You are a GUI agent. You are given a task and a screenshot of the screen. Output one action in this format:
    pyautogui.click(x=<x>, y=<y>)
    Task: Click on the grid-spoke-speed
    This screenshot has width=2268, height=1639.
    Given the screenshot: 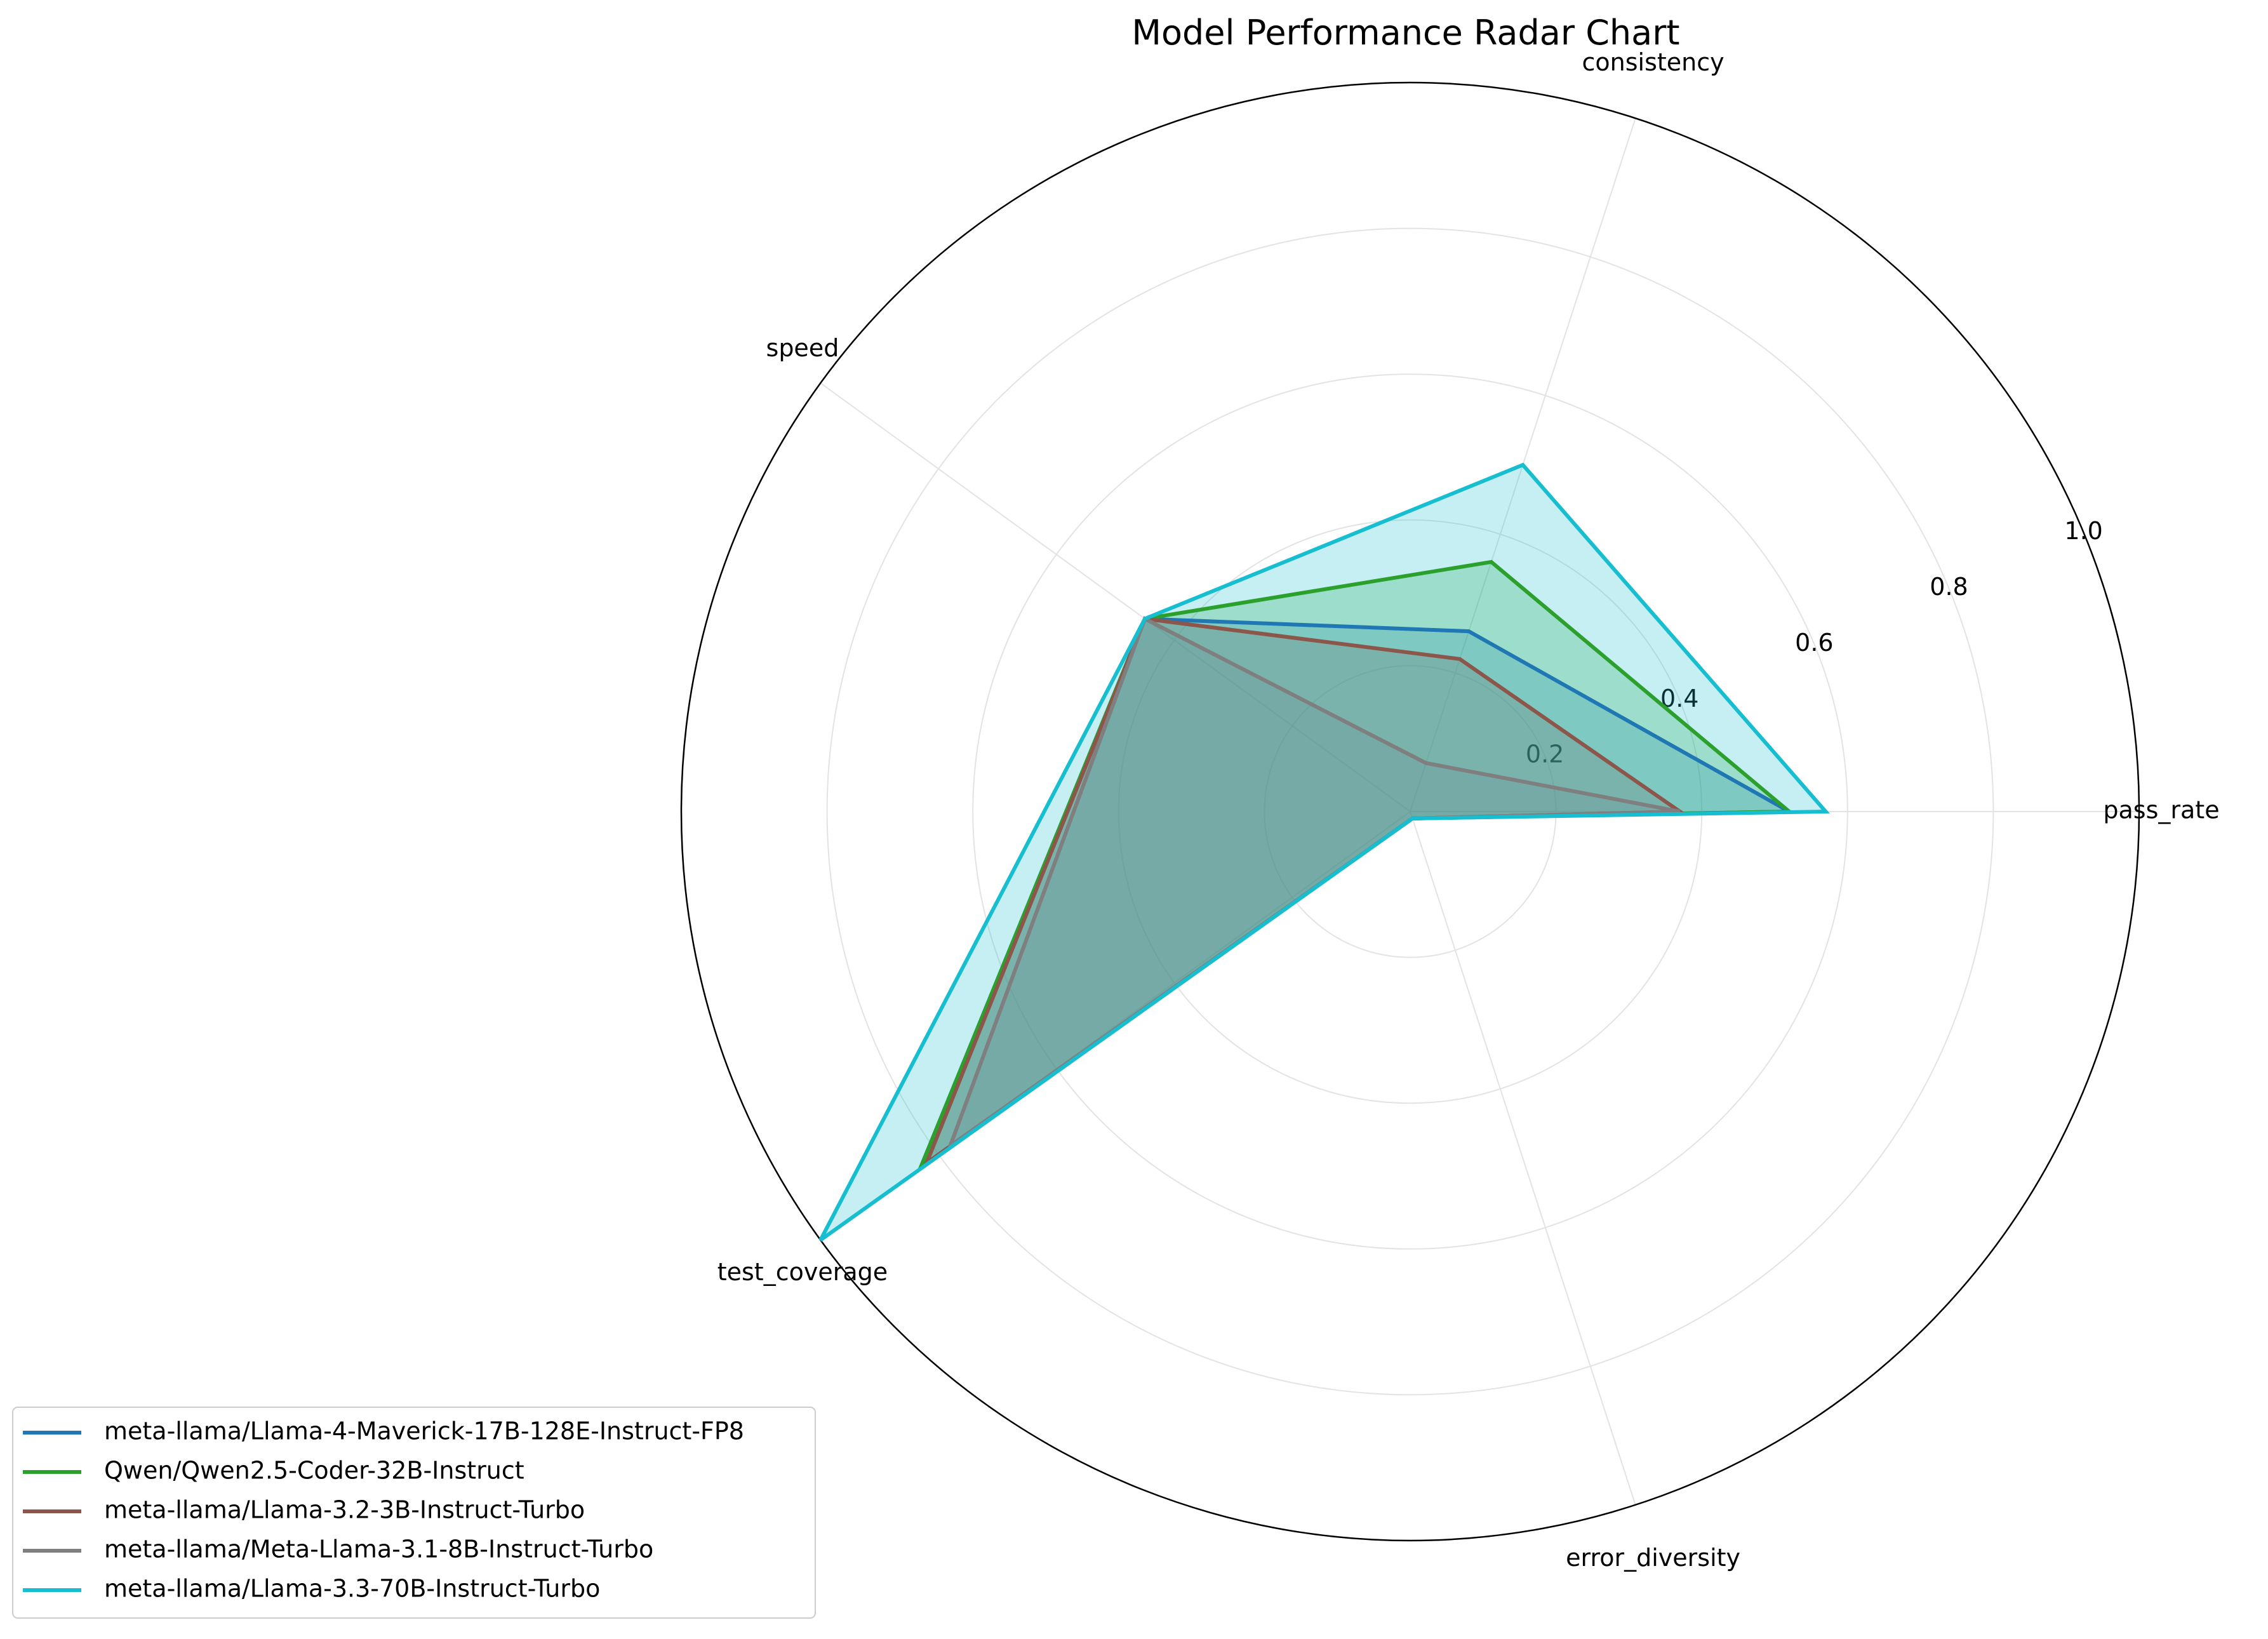 What is the action you would take?
    pyautogui.click(x=1115, y=597)
    